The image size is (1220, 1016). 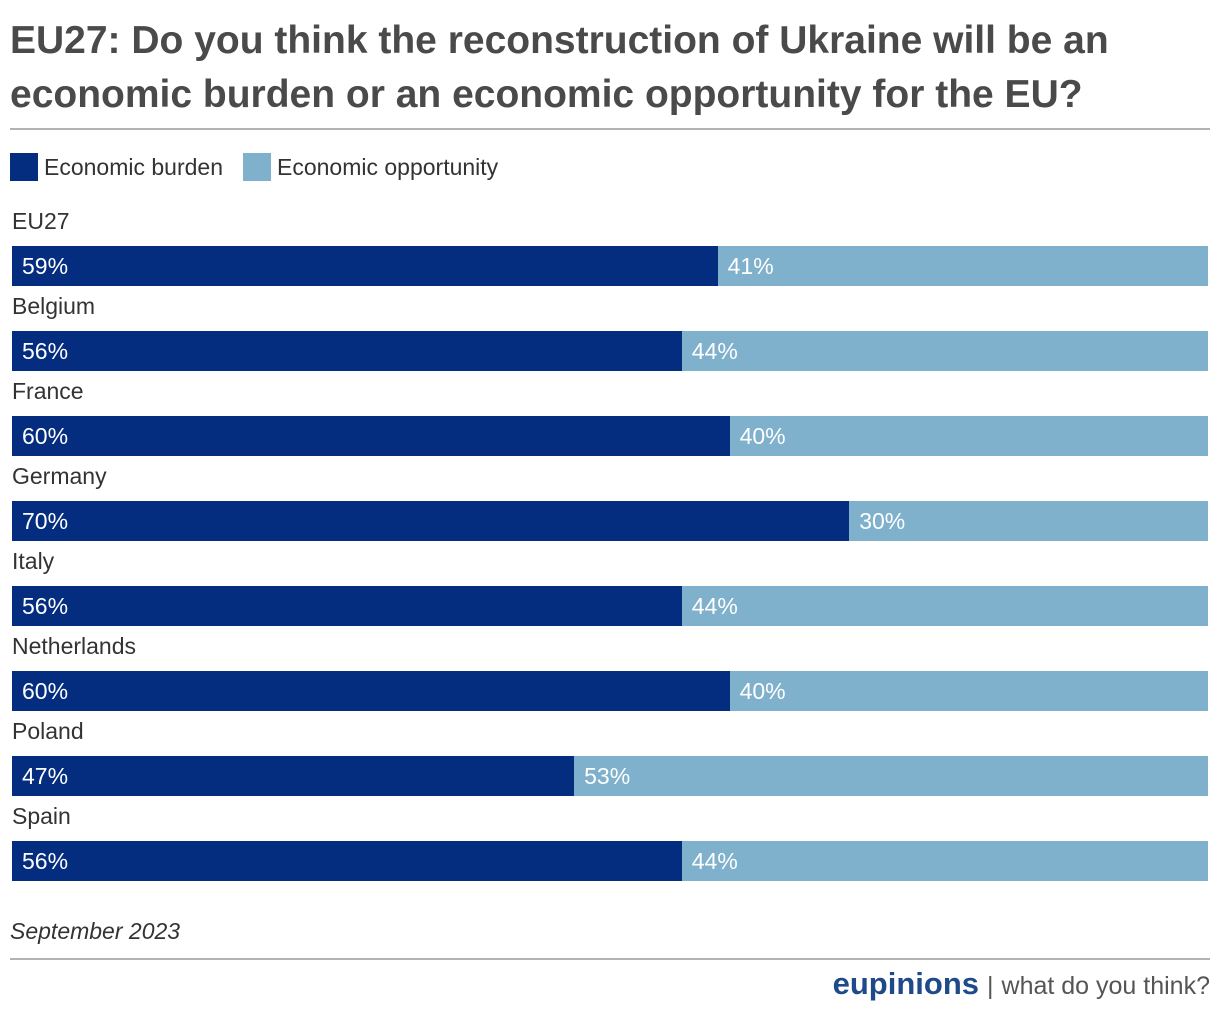 I want to click on category-label: Spain, so click(x=41, y=816).